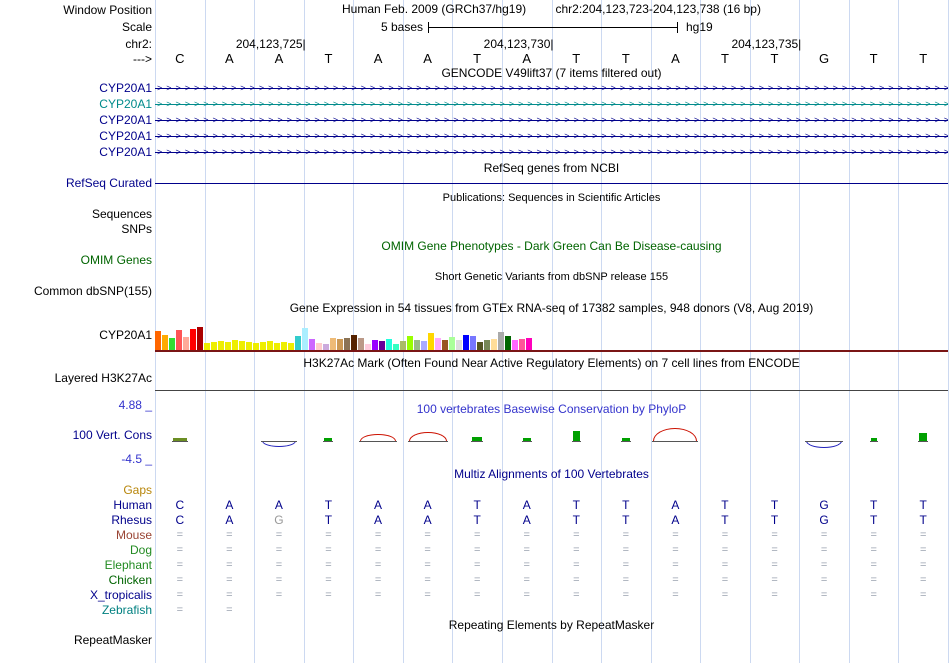 This screenshot has height=663, width=950. What do you see at coordinates (475, 535) in the screenshot?
I see `alignment-row-mouse: Mouse = = = = = = = = = = = = = = = =` at bounding box center [475, 535].